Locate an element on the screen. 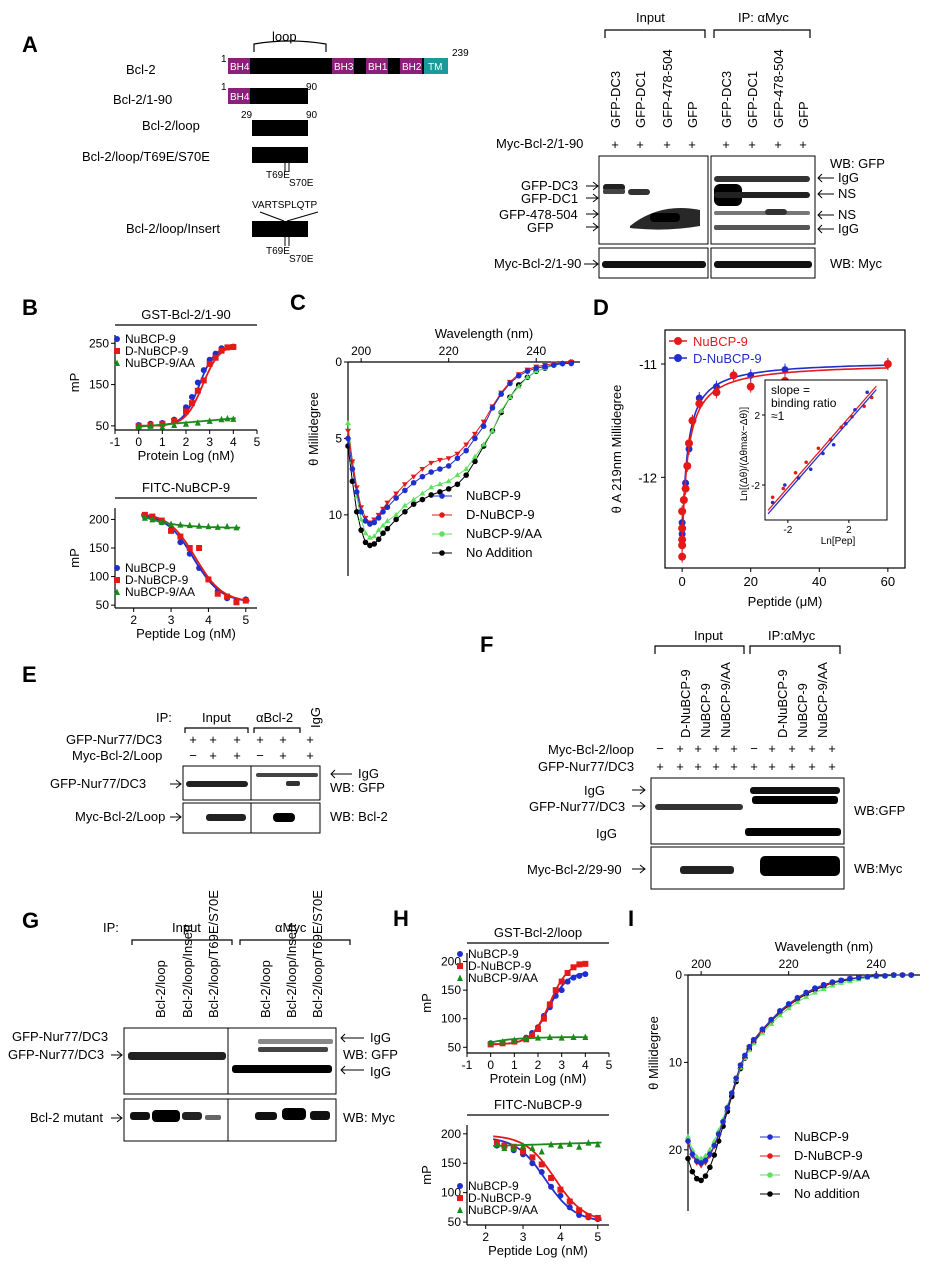  panel-label-h: H is located at coordinates (401, 918).